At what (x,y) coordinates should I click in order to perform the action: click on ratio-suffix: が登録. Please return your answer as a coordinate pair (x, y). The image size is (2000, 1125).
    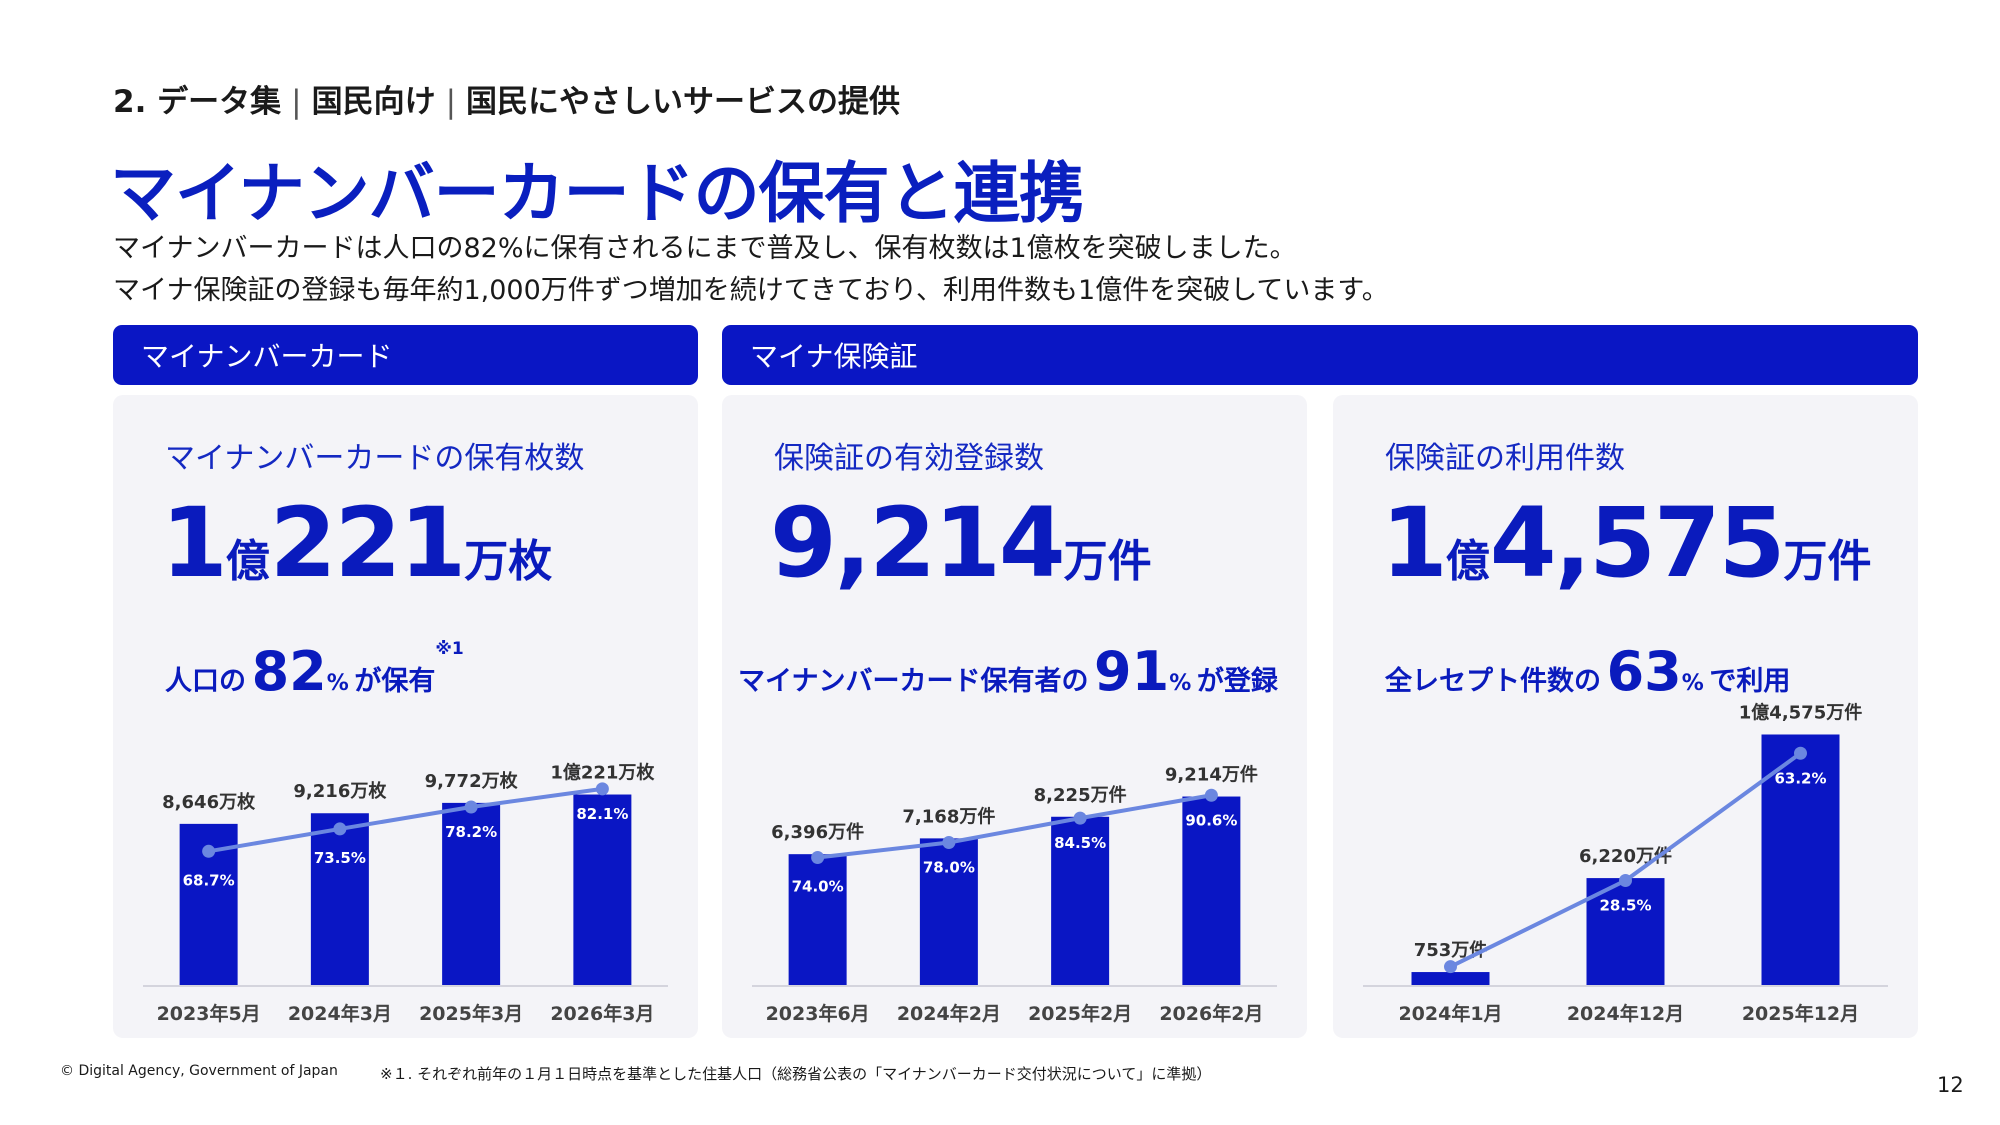
    Looking at the image, I should click on (1237, 681).